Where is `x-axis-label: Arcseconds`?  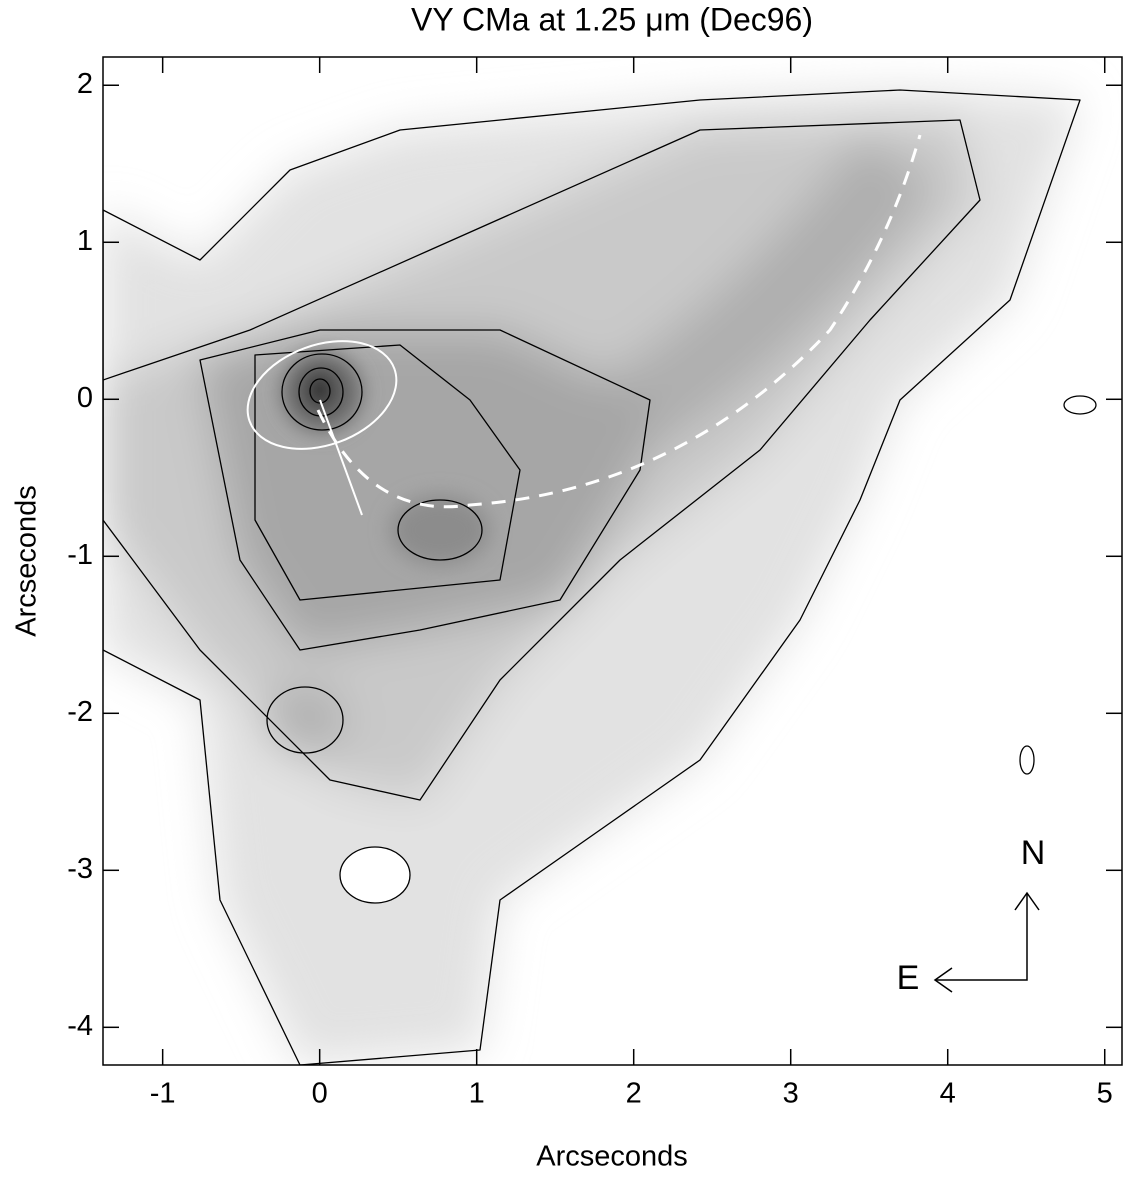
x-axis-label: Arcseconds is located at coordinates (612, 1157).